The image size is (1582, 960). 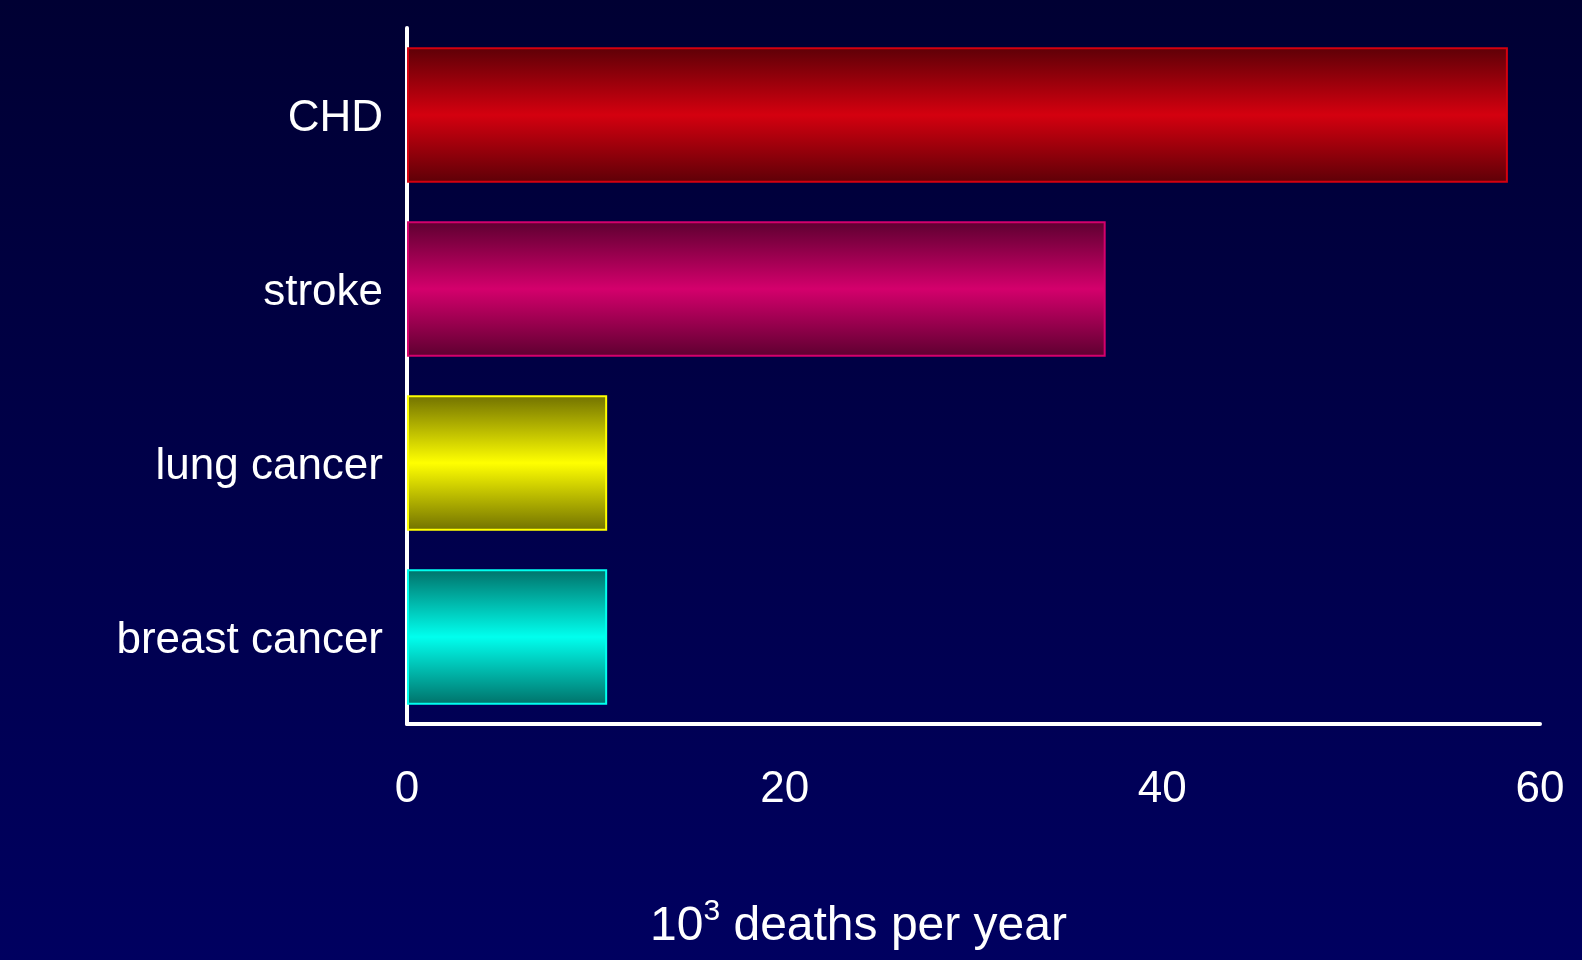 What do you see at coordinates (269, 463) in the screenshot?
I see `y-tick-label: lung cancer` at bounding box center [269, 463].